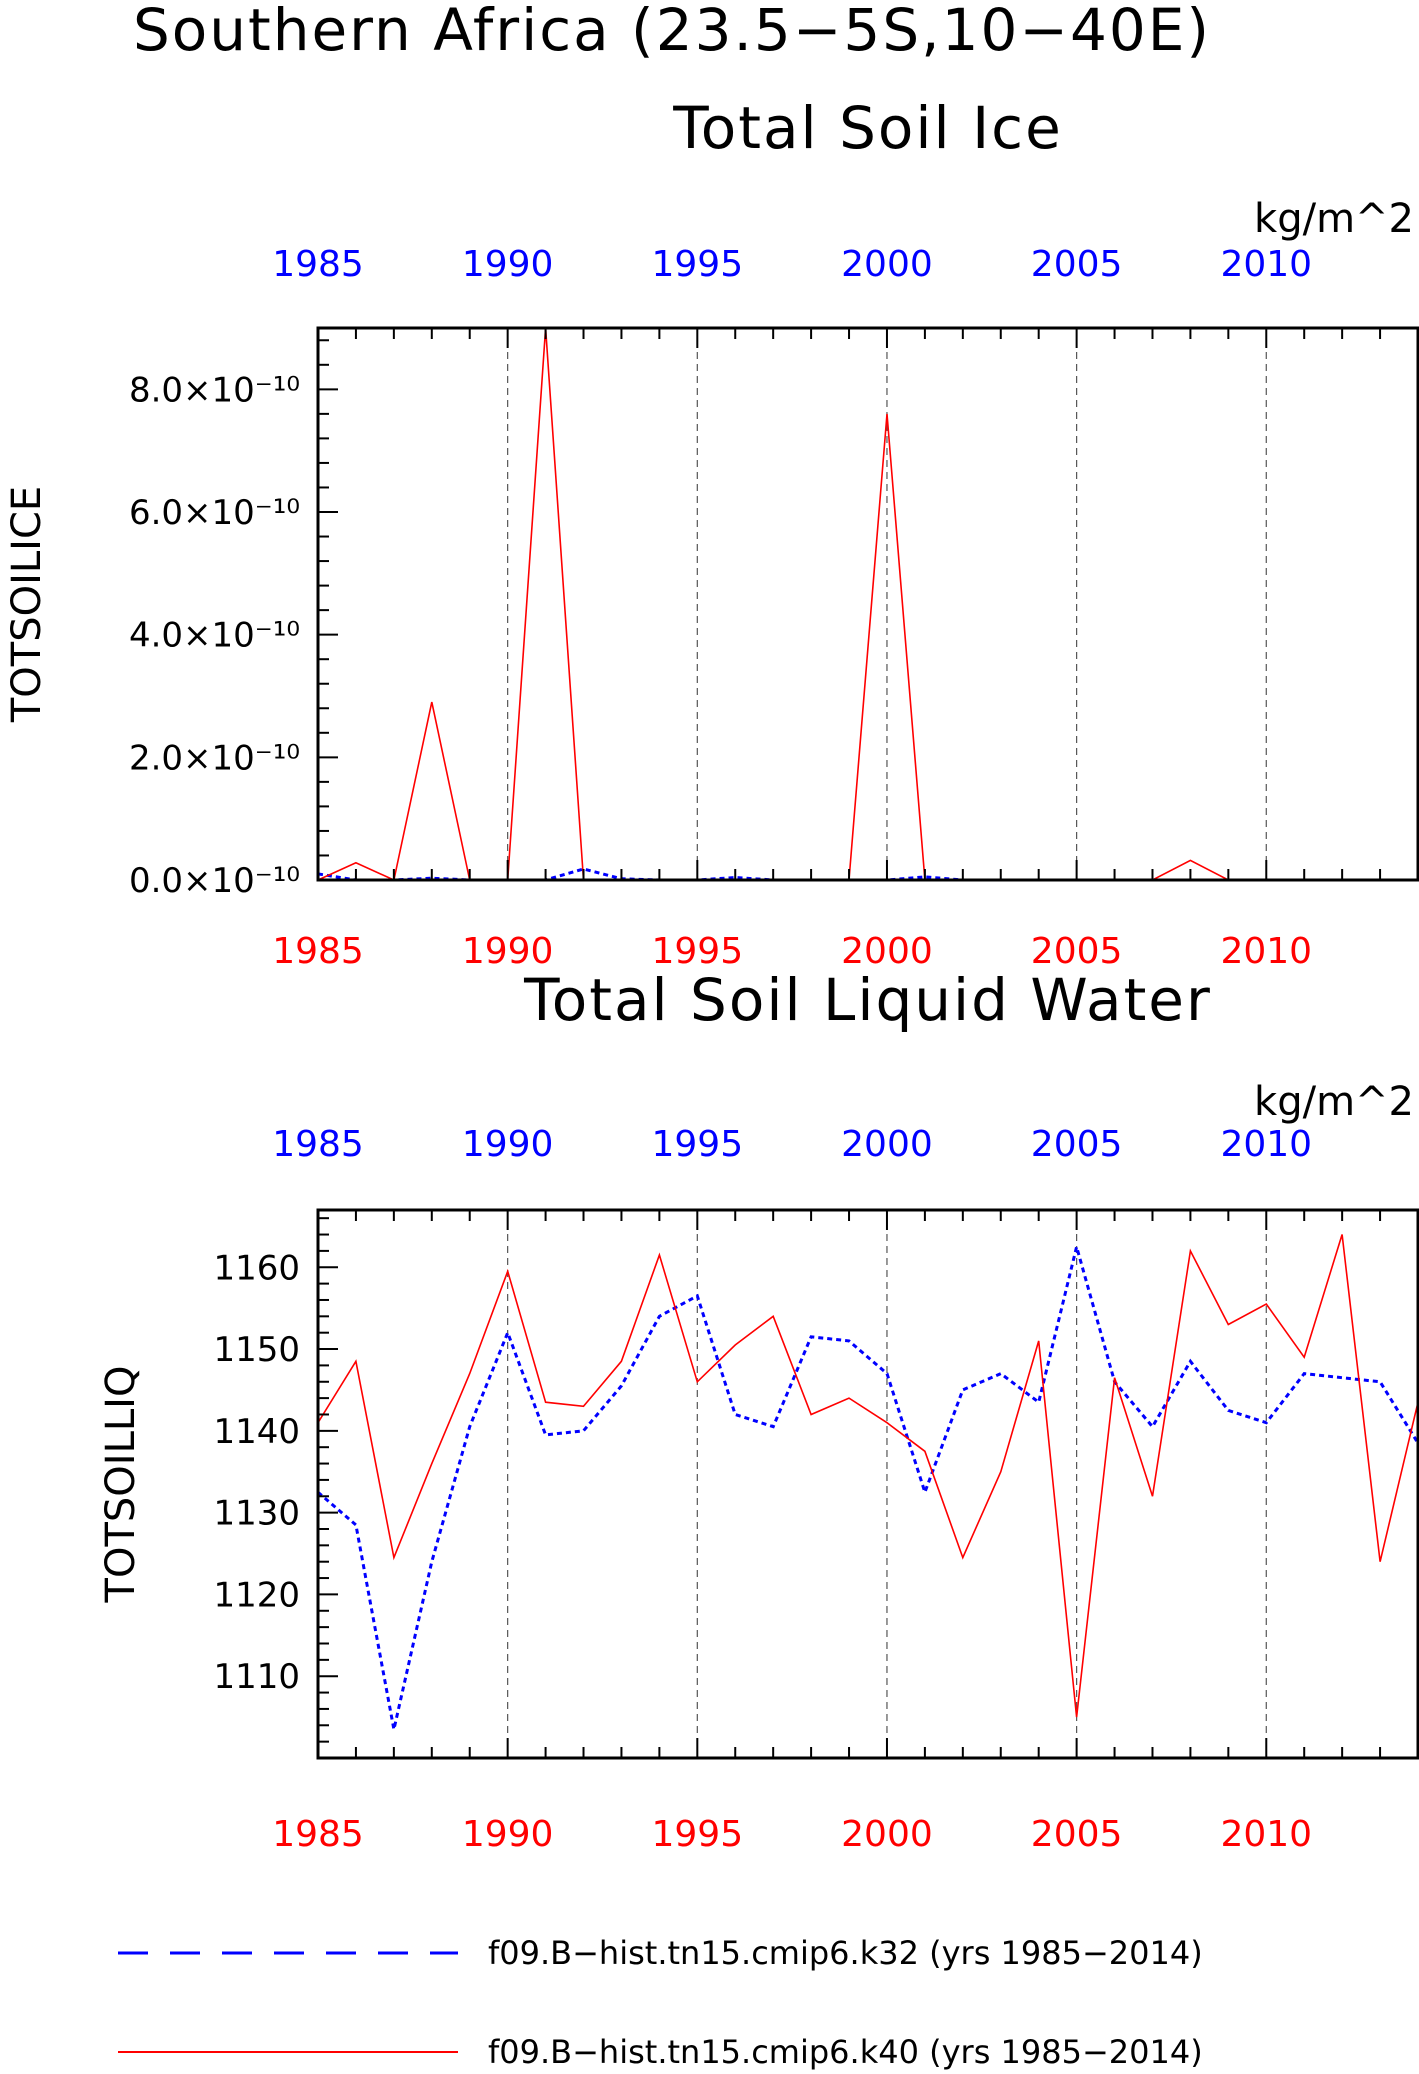  I want to click on y-axis-label: TOTSOILLIQ, so click(121, 1485).